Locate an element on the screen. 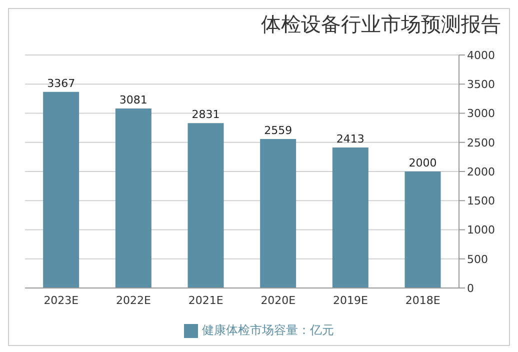 The height and width of the screenshot is (352, 518). y-tick-label: 3500 is located at coordinates (481, 85).